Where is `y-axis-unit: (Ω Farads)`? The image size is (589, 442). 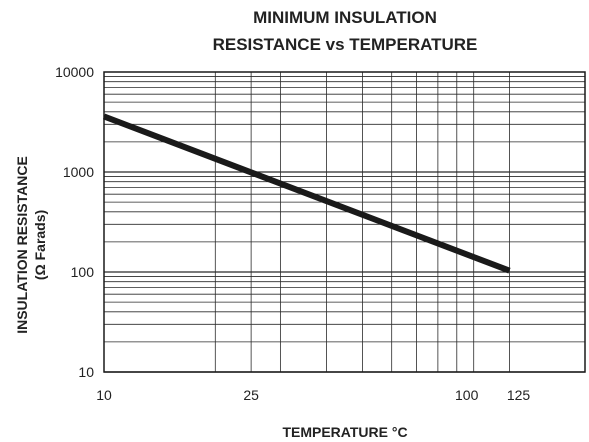
y-axis-unit: (Ω Farads) is located at coordinates (40, 245).